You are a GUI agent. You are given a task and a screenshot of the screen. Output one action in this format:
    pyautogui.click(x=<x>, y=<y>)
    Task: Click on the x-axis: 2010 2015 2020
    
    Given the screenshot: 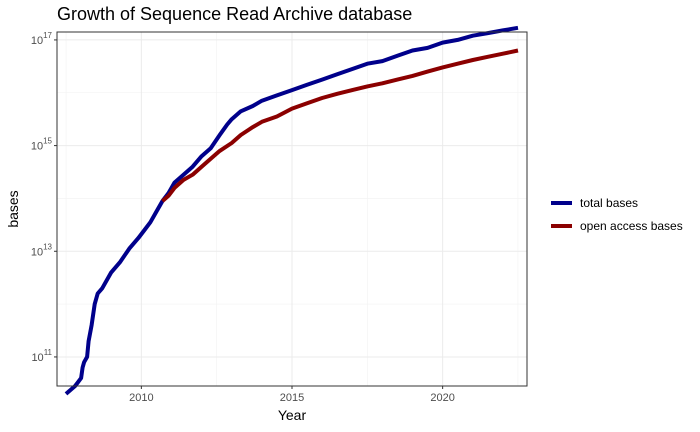 What is the action you would take?
    pyautogui.click(x=292, y=395)
    